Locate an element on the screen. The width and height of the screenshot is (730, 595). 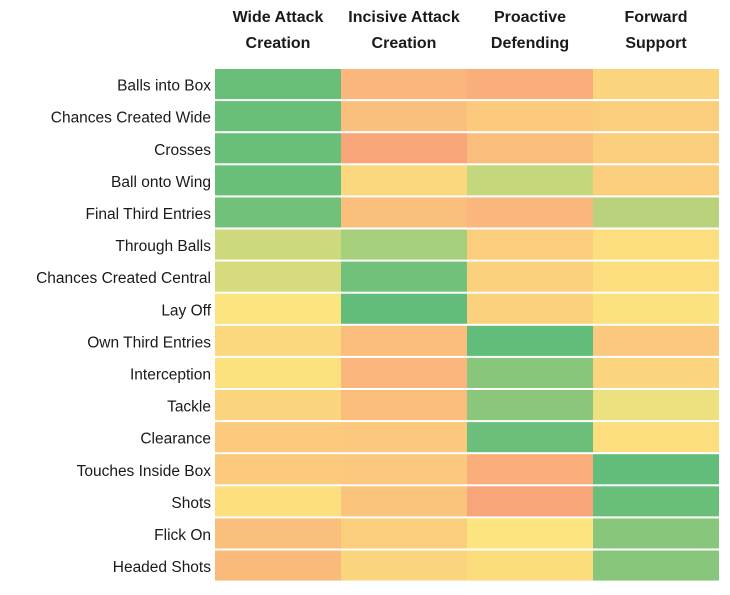
heatmap-cell-shots-forward-support is located at coordinates (656, 501).